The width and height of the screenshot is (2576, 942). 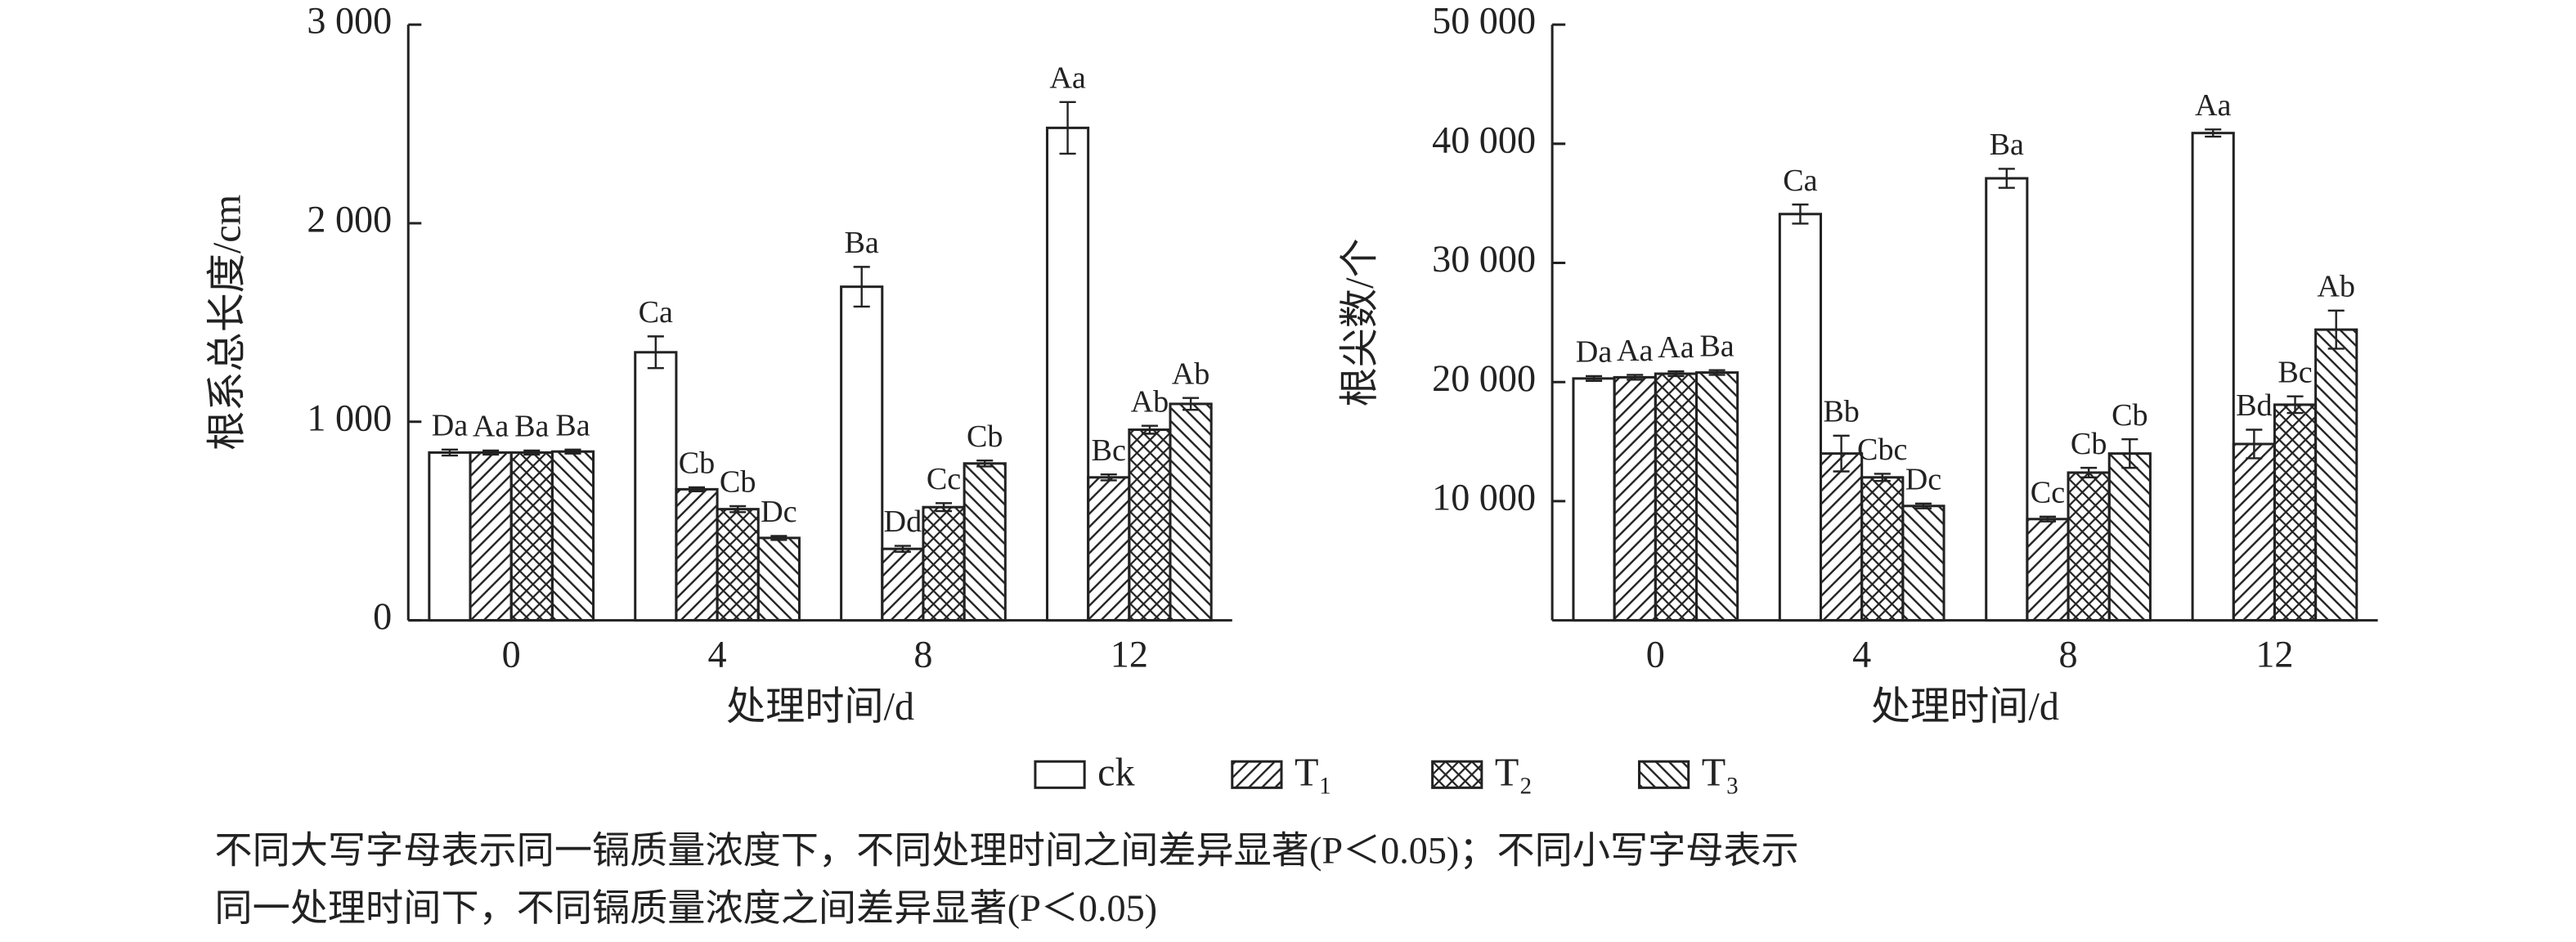 What do you see at coordinates (1882, 450) in the screenshot?
I see `value-label: Cbc` at bounding box center [1882, 450].